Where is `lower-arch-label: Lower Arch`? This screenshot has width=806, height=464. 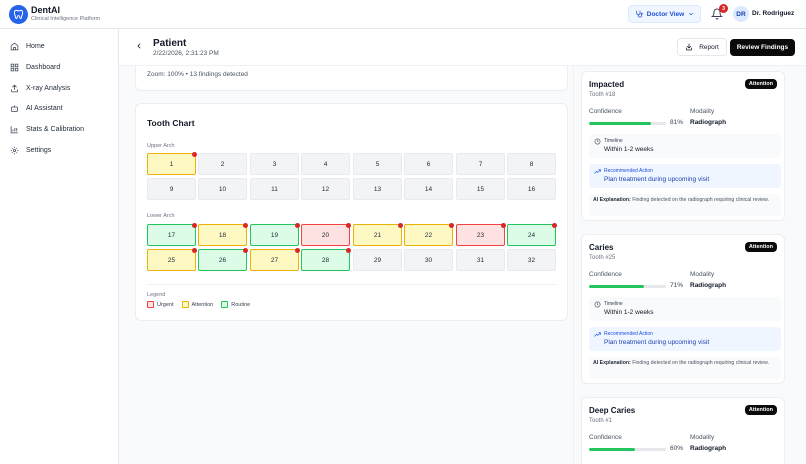
lower-arch-label: Lower Arch is located at coordinates (161, 216).